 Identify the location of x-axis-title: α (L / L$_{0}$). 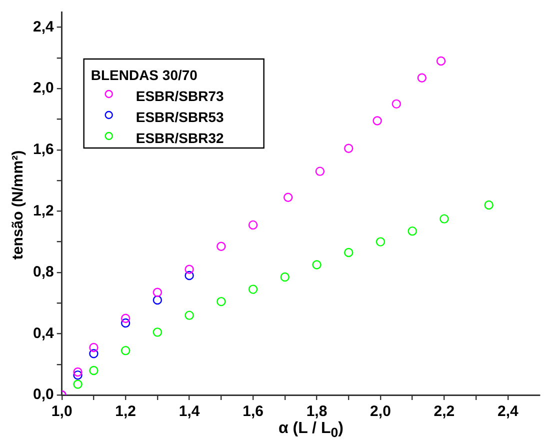
(311, 430).